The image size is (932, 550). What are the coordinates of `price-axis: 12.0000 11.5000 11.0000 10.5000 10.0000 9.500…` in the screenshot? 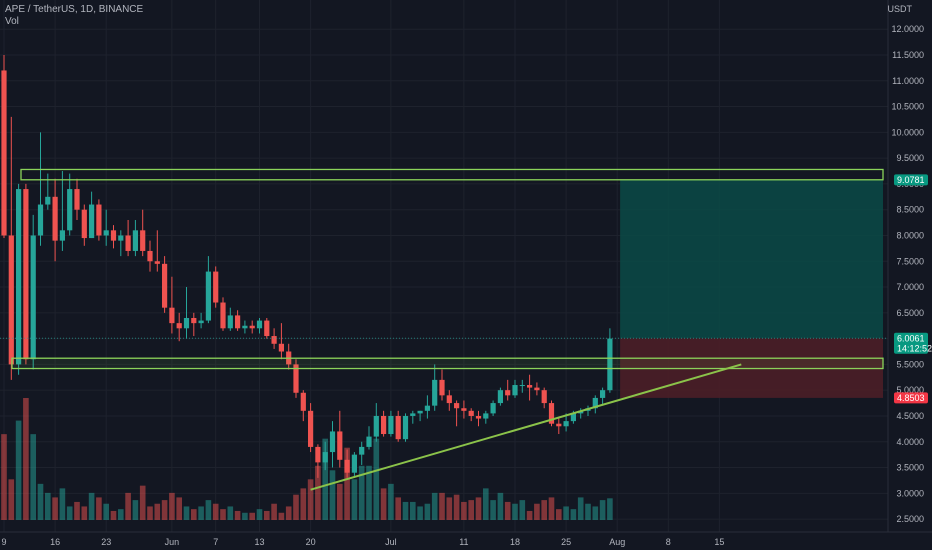 It's located at (907, 274).